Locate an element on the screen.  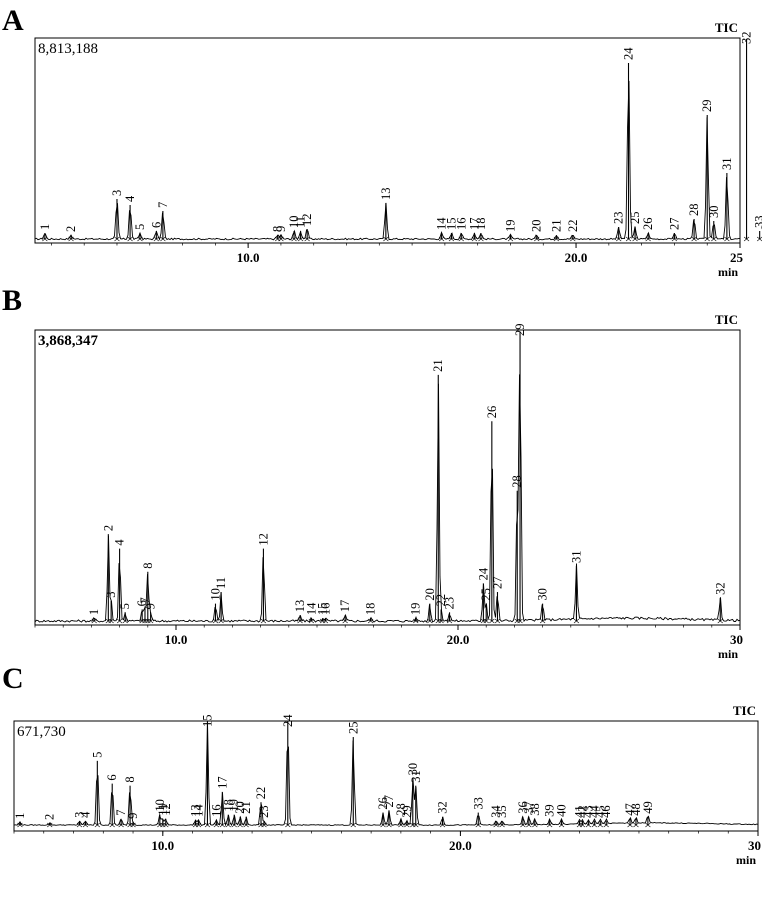
panel-letter: C is located at coordinates (13, 678).